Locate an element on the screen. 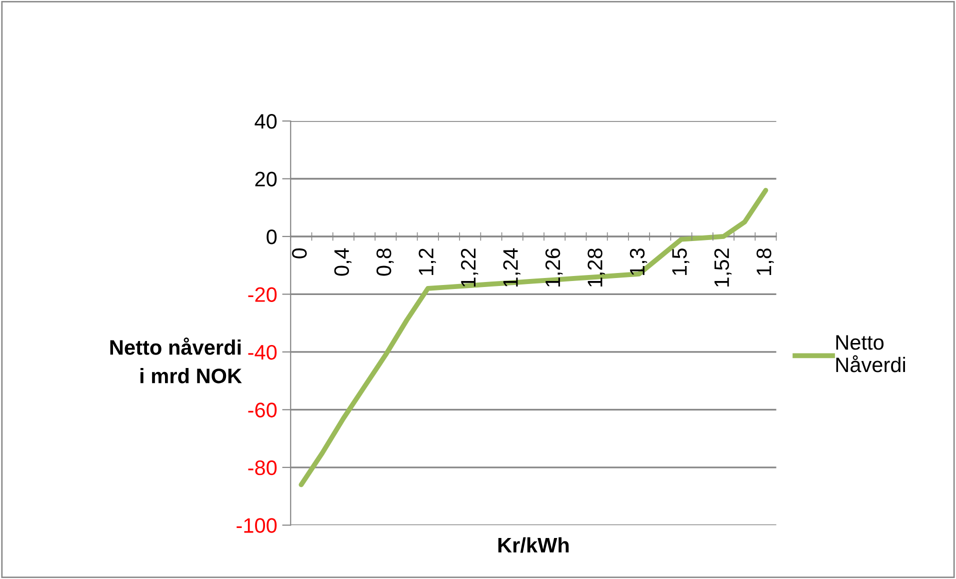 This screenshot has width=956, height=579. x-tick-label: 0,8 is located at coordinates (385, 262).